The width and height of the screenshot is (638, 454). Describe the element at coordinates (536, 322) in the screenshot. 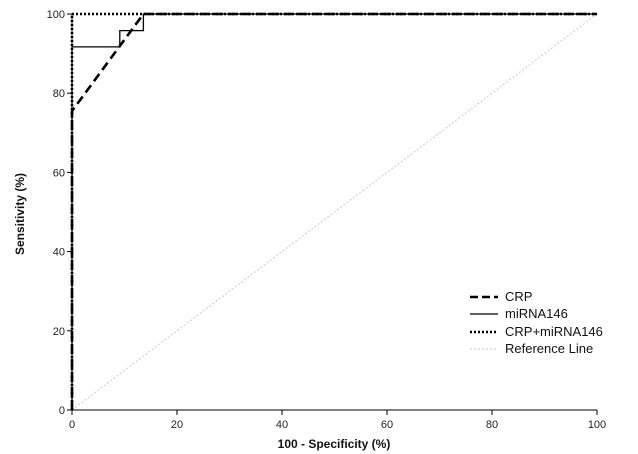

I see `legend: CRP miRNA146 CRP+miRNA146 Reference Line` at that location.